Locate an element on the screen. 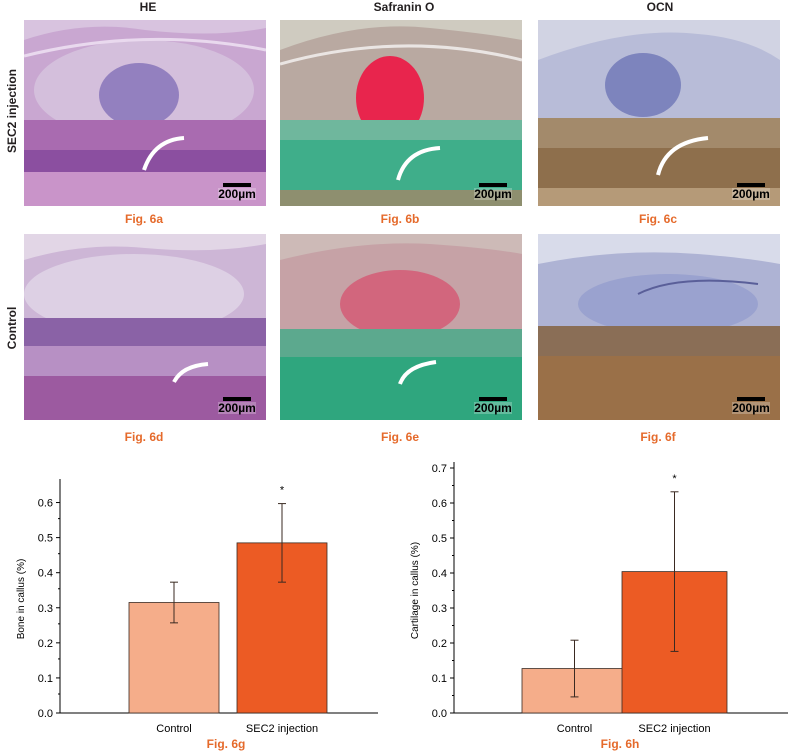 This screenshot has width=792, height=755. y-tick-label: 0.7 is located at coordinates (439, 469).